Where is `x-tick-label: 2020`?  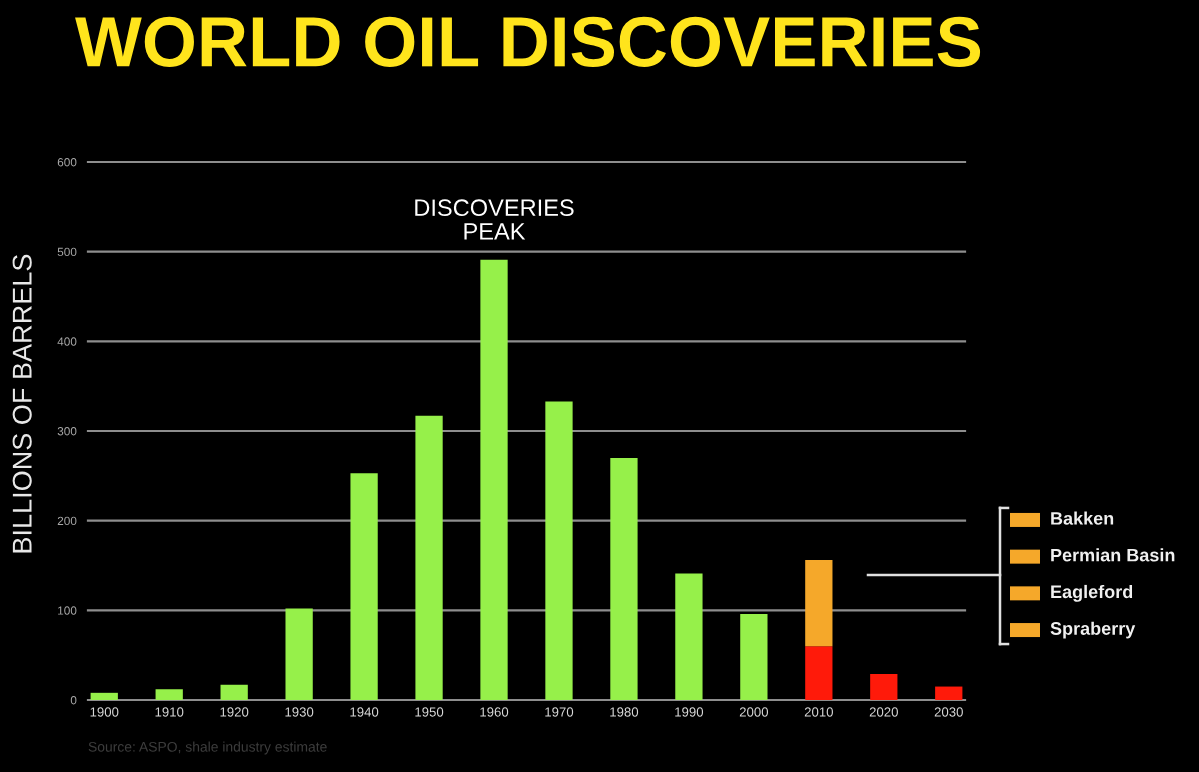
x-tick-label: 2020 is located at coordinates (883, 712).